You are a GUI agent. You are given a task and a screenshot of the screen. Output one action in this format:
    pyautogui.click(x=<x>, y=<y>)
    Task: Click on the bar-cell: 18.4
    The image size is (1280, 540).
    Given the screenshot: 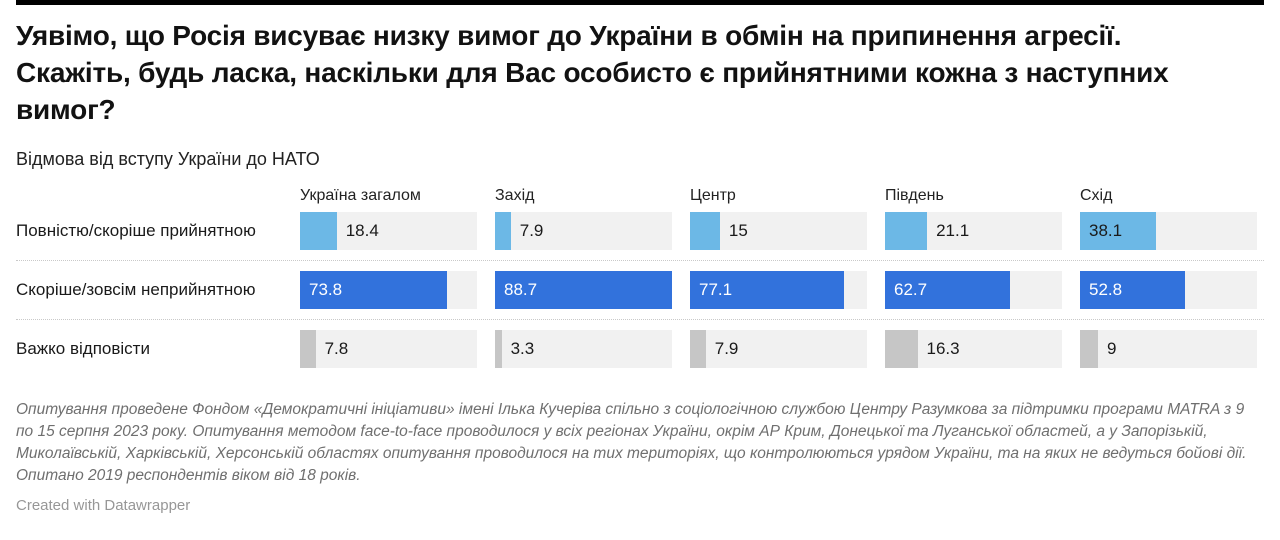 What is the action you would take?
    pyautogui.click(x=388, y=231)
    